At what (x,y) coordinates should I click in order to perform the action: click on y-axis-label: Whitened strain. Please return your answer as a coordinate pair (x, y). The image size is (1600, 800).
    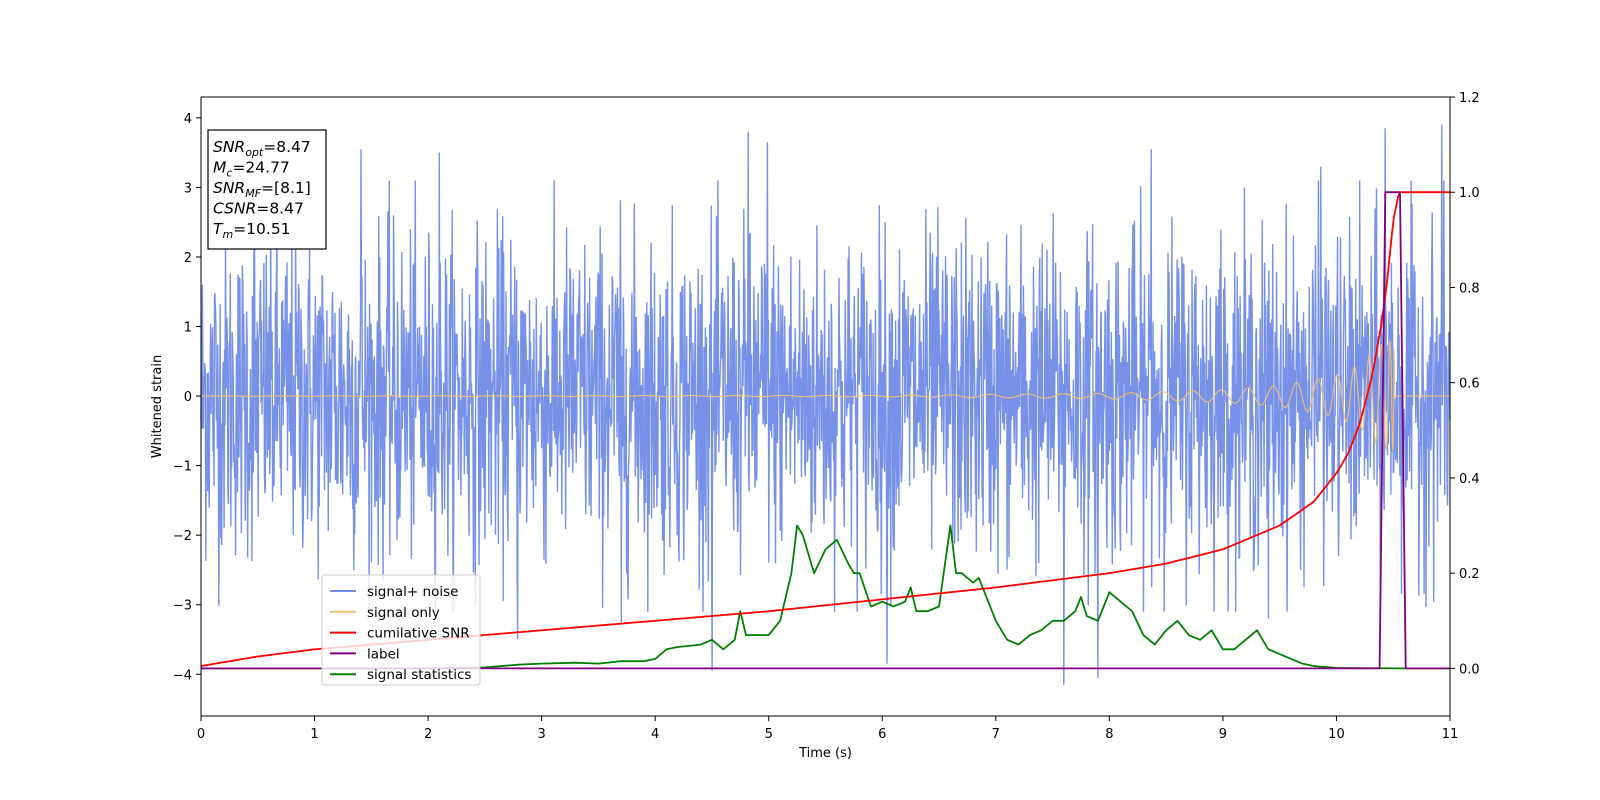
    Looking at the image, I should click on (157, 406).